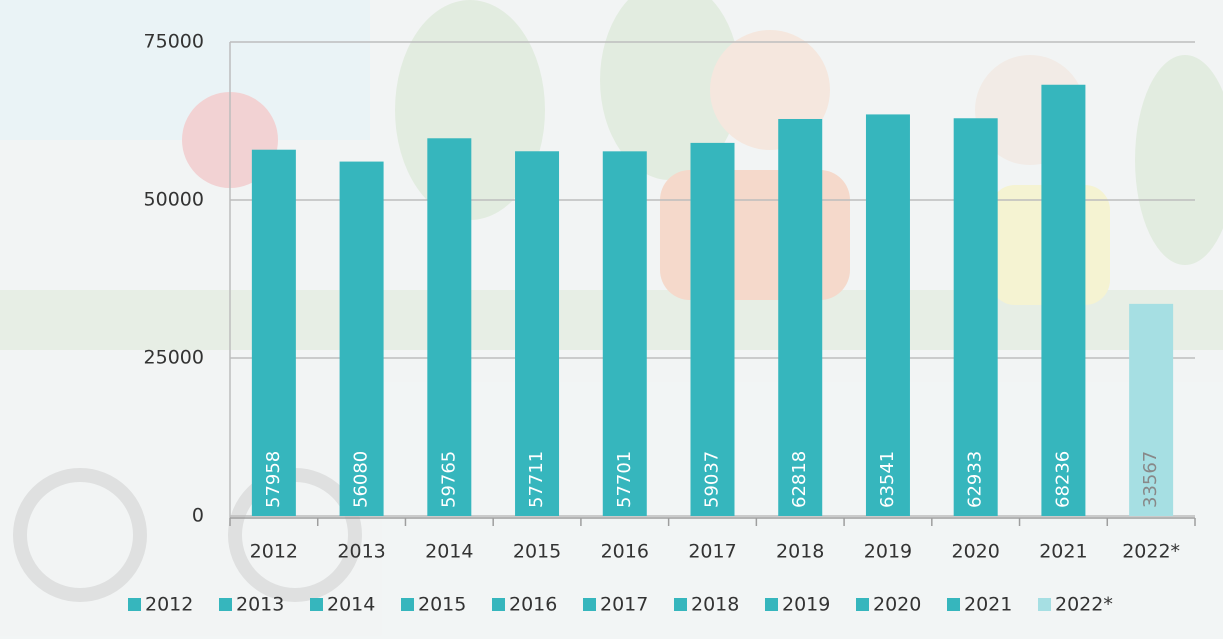 Image resolution: width=1223 pixels, height=639 pixels. I want to click on legend-label: 2015, so click(442, 605).